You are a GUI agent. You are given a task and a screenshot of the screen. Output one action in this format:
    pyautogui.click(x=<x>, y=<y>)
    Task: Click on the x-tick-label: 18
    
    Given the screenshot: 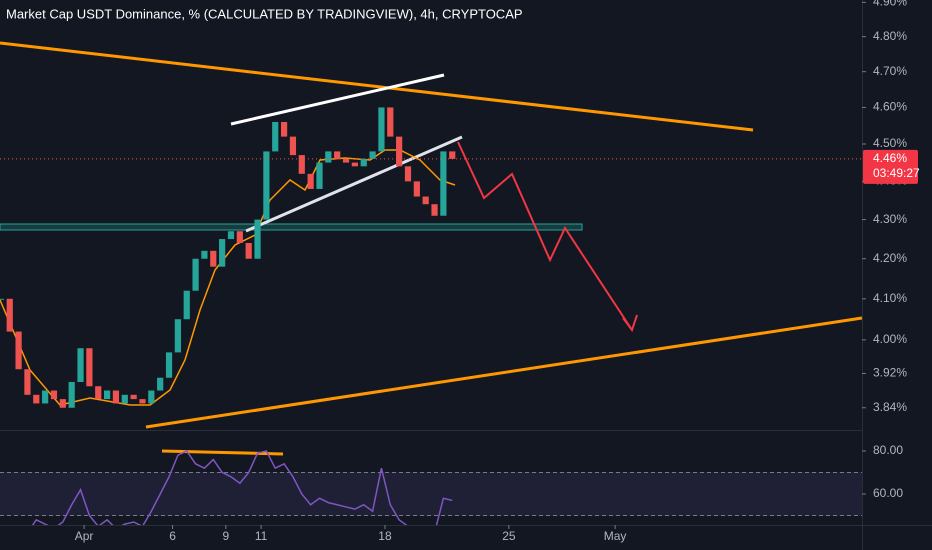 What is the action you would take?
    pyautogui.click(x=385, y=536)
    